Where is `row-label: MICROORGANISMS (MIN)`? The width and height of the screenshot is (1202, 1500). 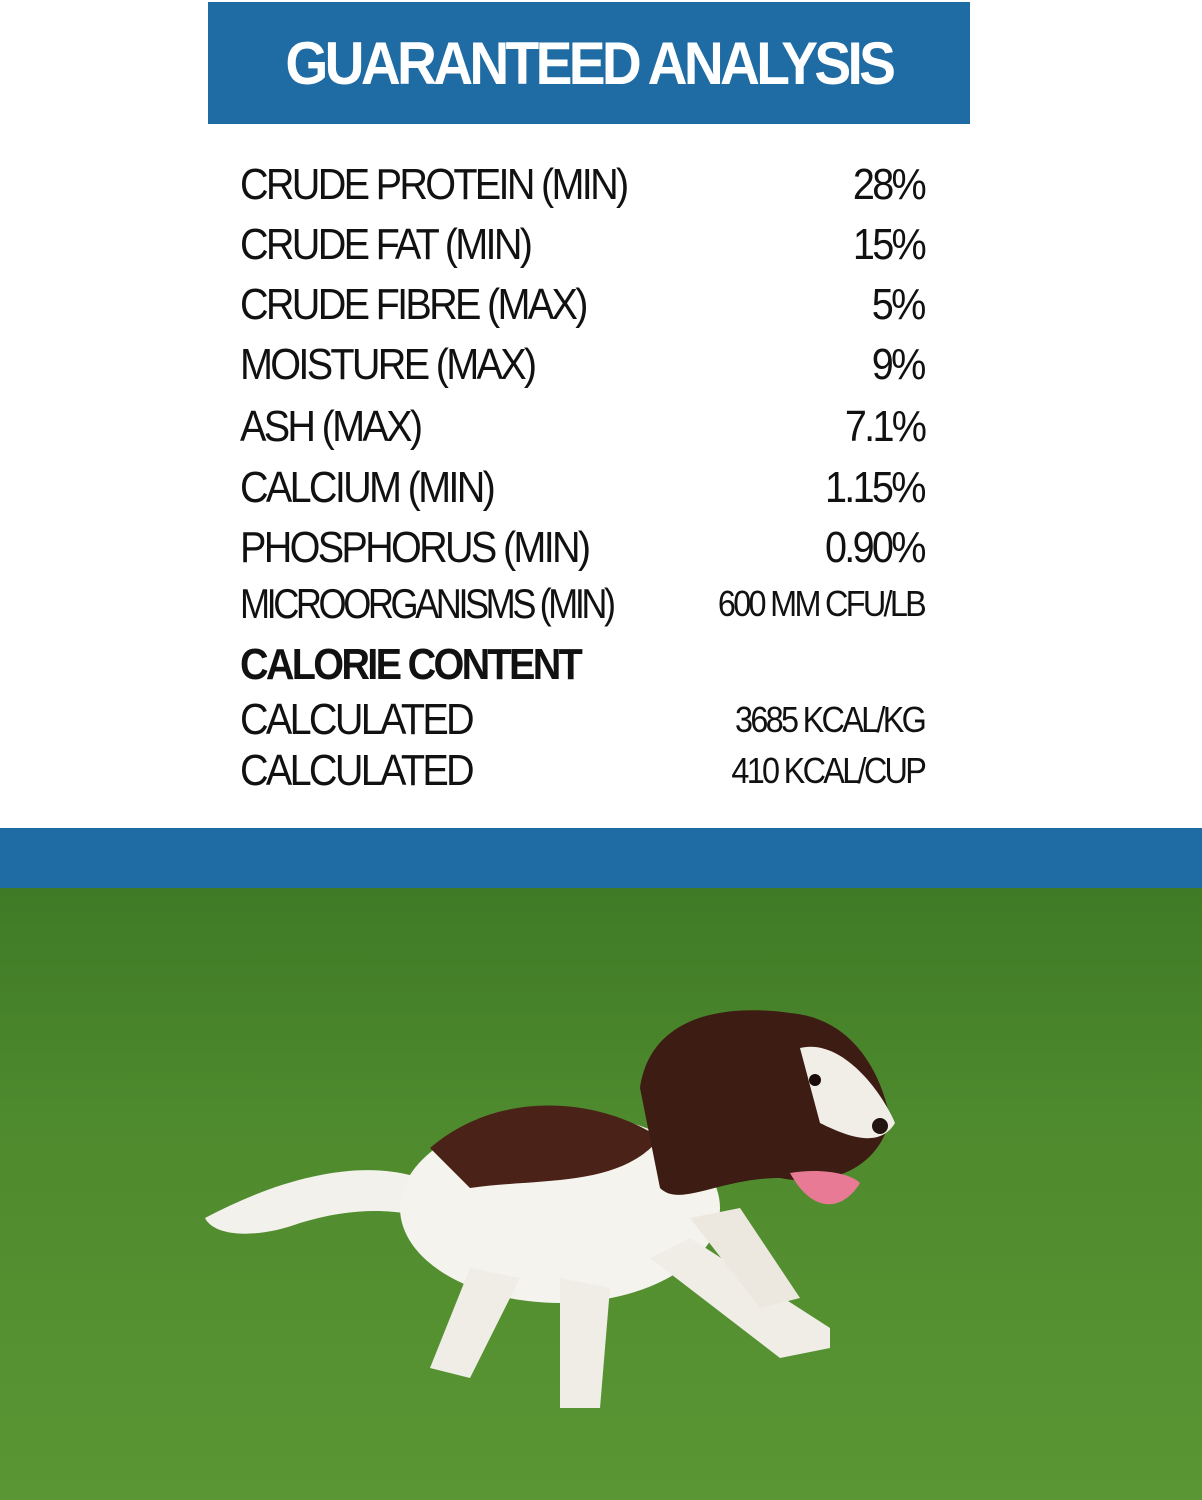 row-label: MICROORGANISMS (MIN) is located at coordinates (428, 603).